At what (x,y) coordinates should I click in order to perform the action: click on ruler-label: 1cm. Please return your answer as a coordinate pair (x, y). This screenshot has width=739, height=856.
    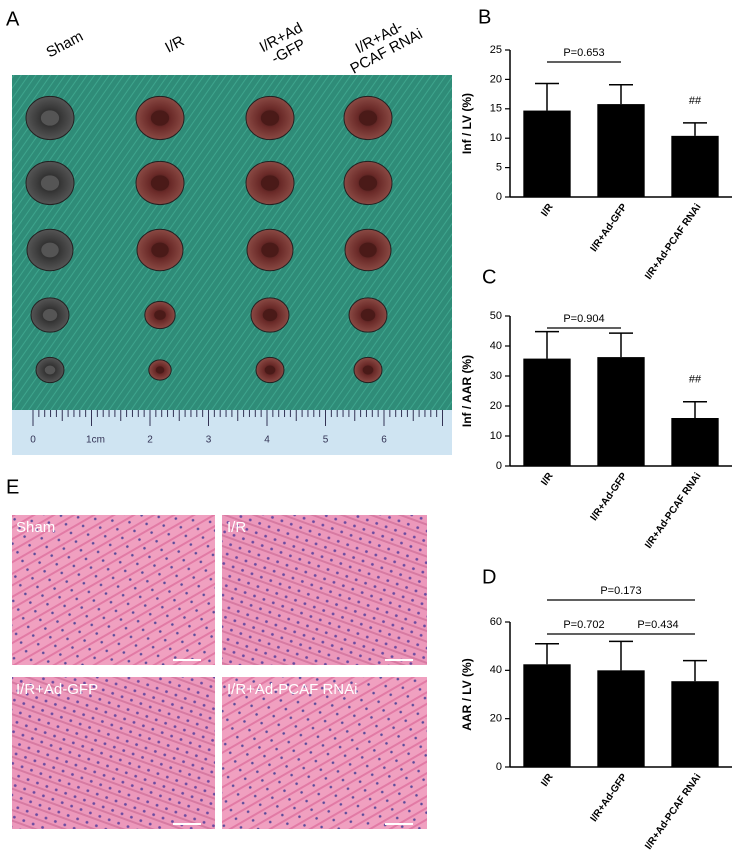
    Looking at the image, I should click on (95, 440).